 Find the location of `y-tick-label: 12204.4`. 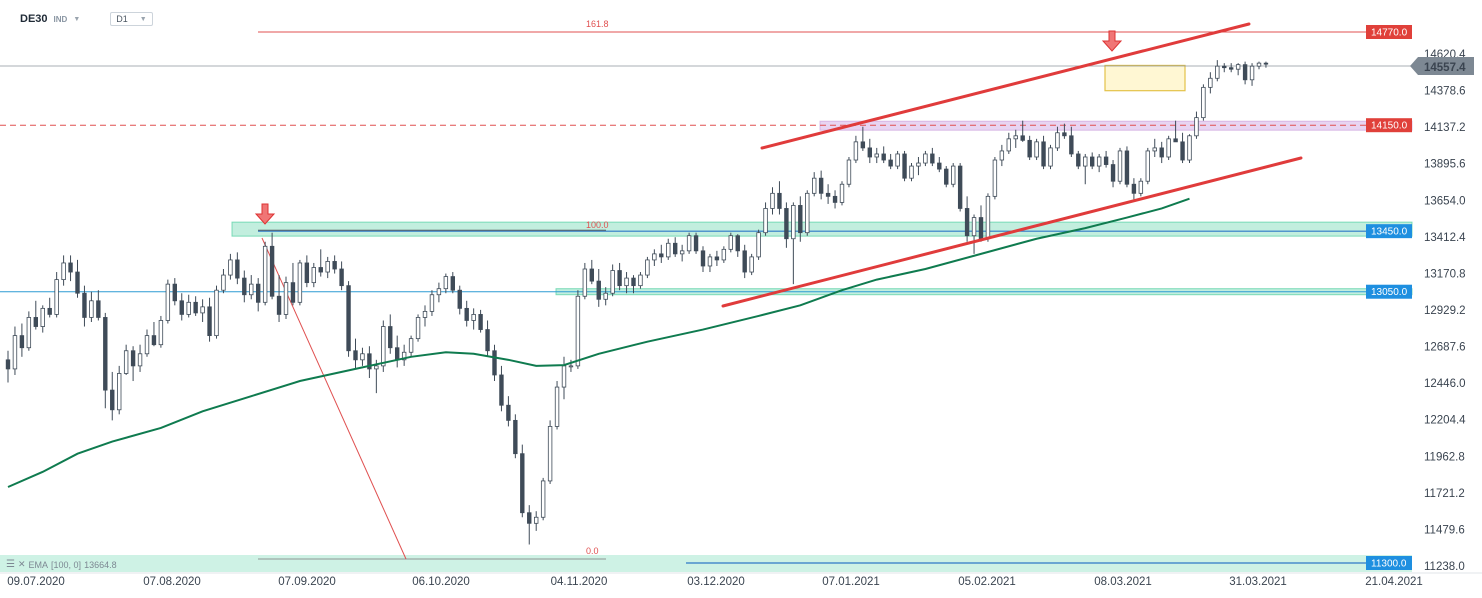

y-tick-label: 12204.4 is located at coordinates (1445, 421).